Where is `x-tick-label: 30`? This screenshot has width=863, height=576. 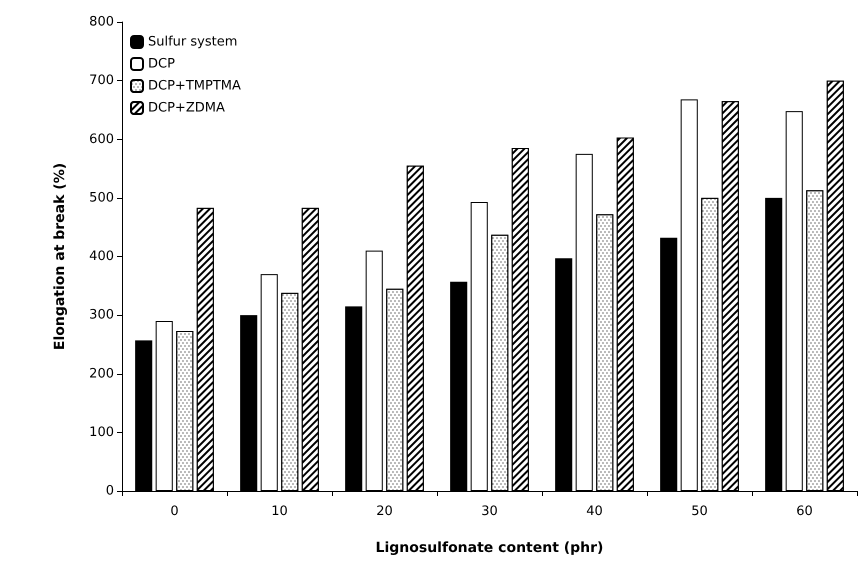
x-tick-label: 30 is located at coordinates (489, 511).